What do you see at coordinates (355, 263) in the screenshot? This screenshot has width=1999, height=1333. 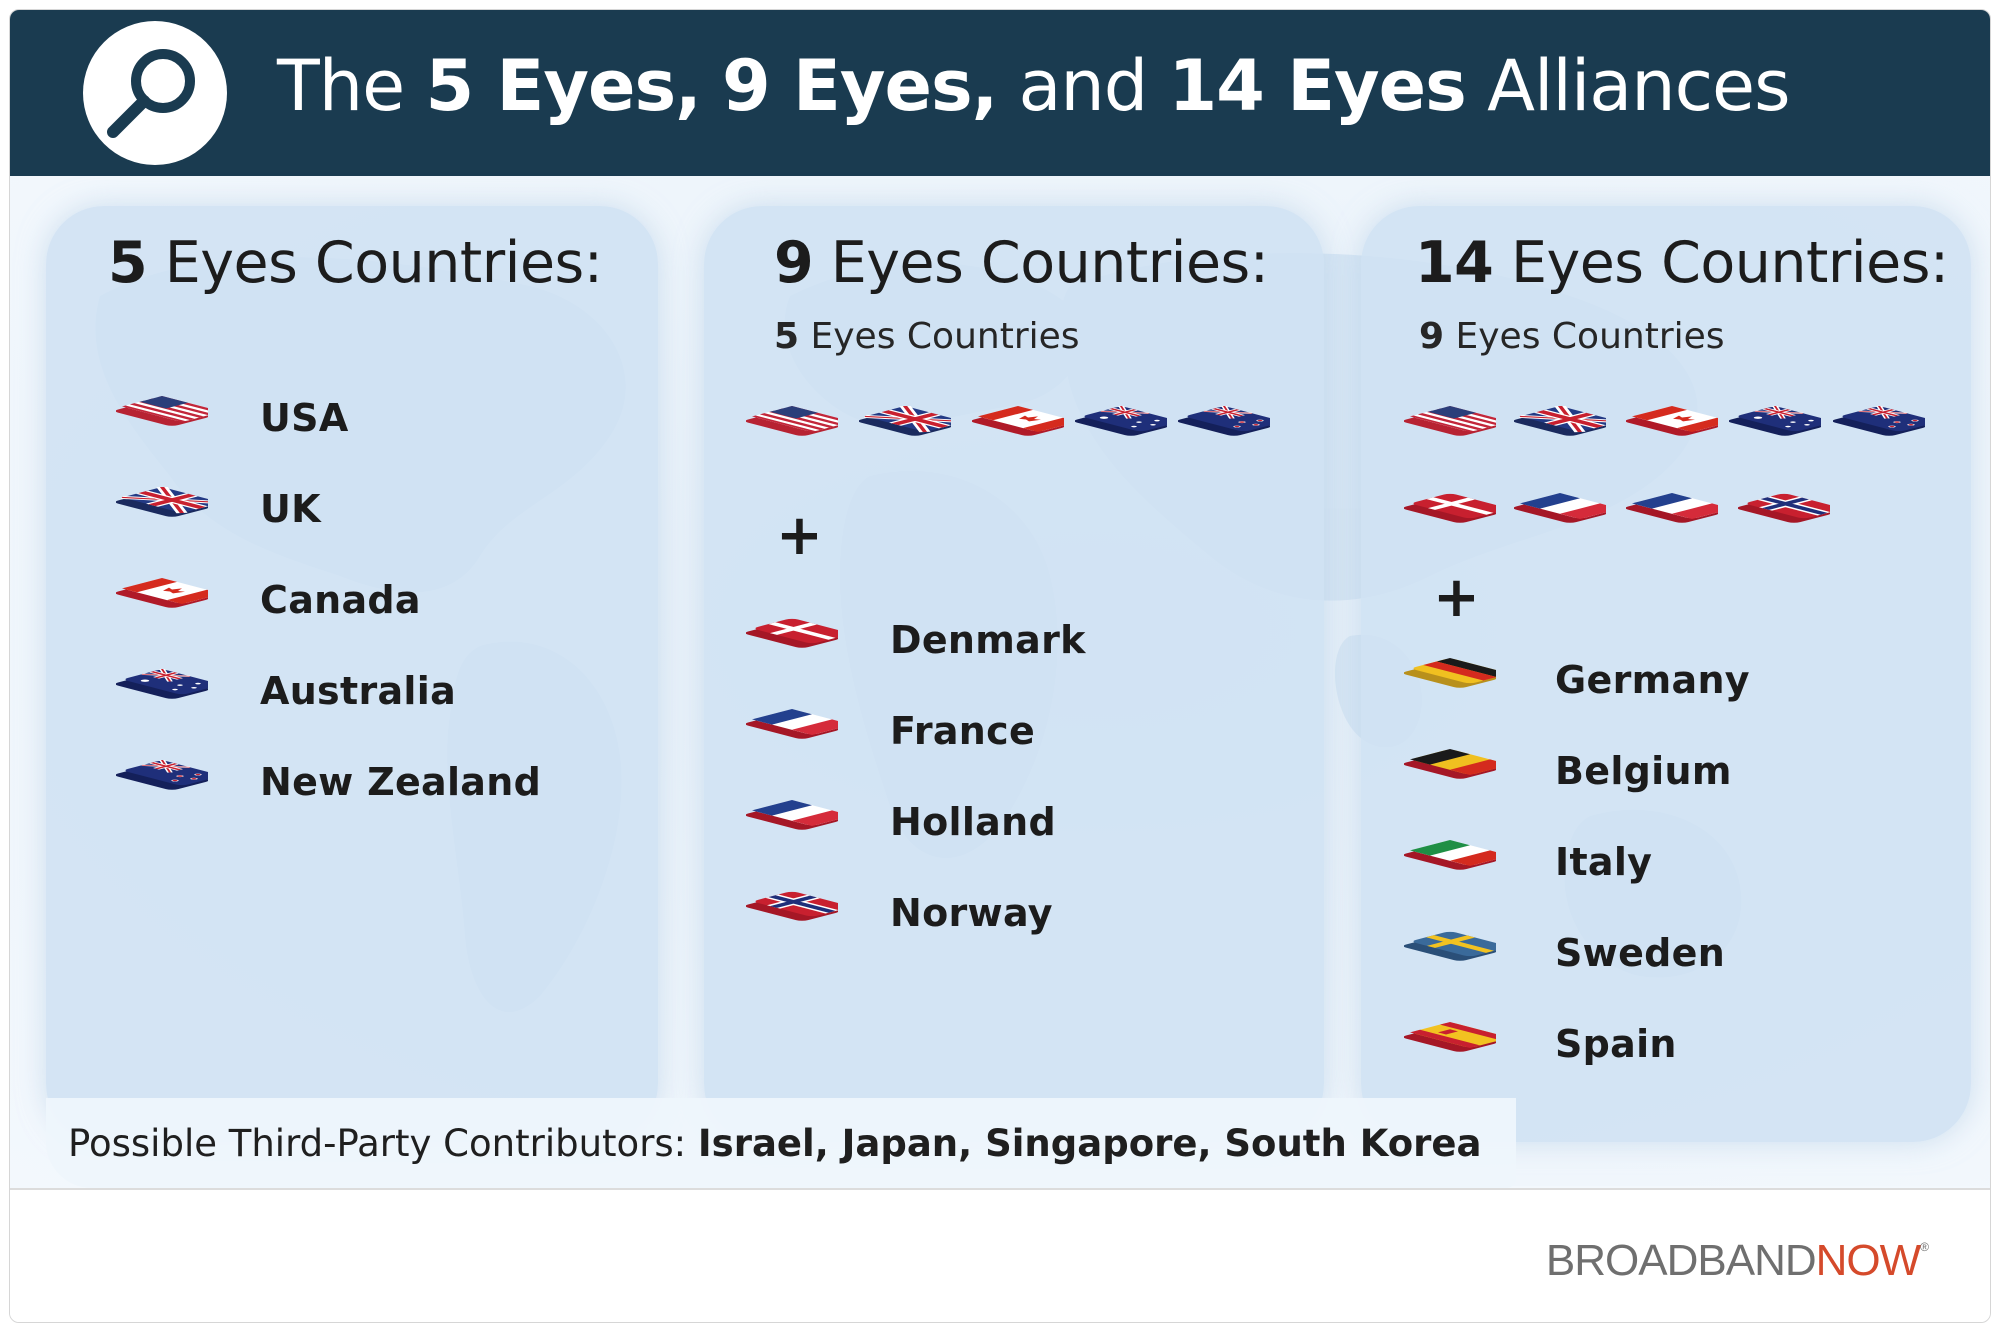 I see `five-eyes-heading: 5 Eyes Countries:` at bounding box center [355, 263].